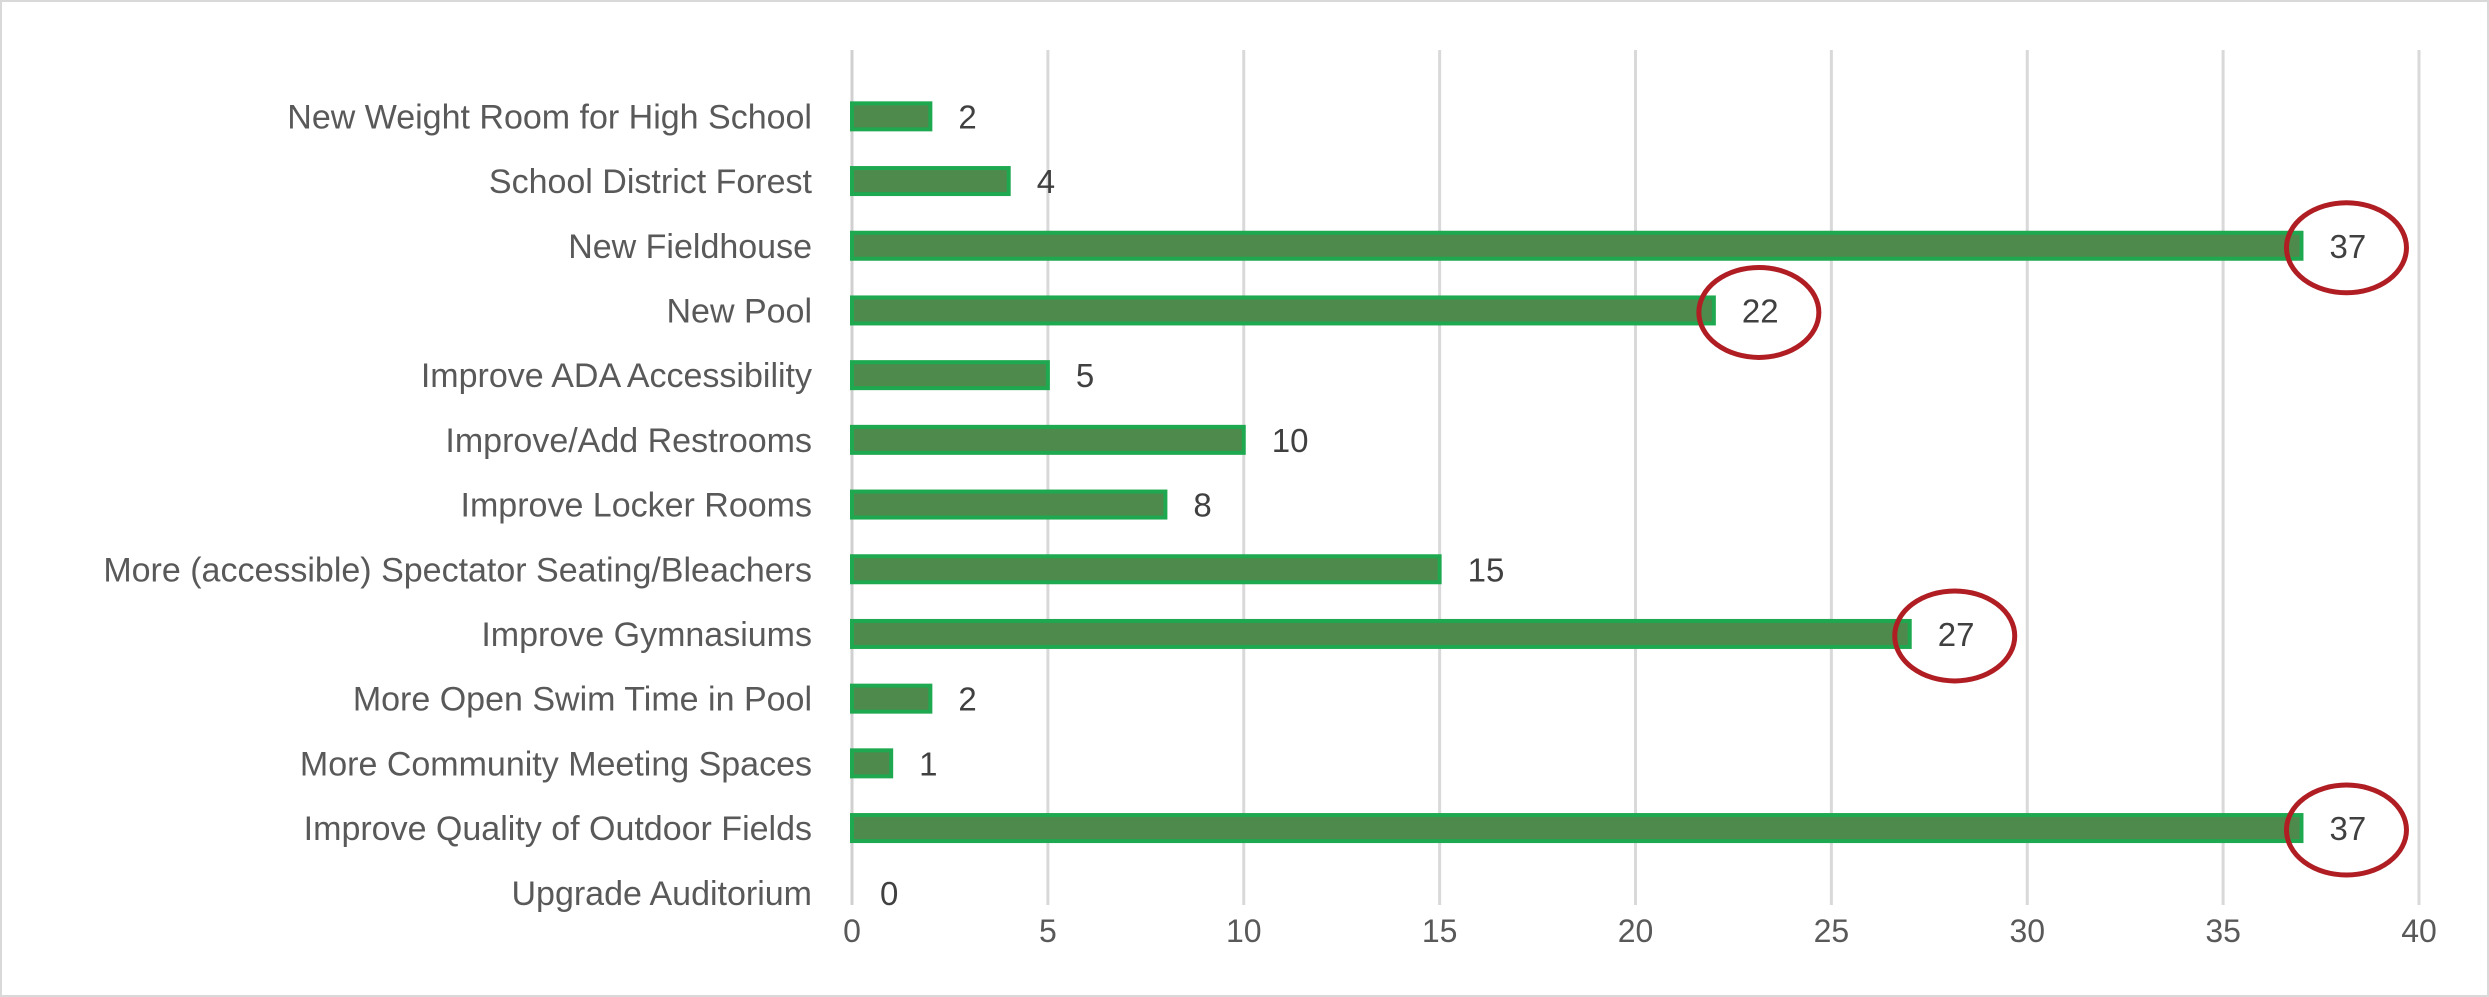 This screenshot has width=2489, height=997. Describe the element at coordinates (1244, 931) in the screenshot. I see `x-tick-label: 10` at that location.